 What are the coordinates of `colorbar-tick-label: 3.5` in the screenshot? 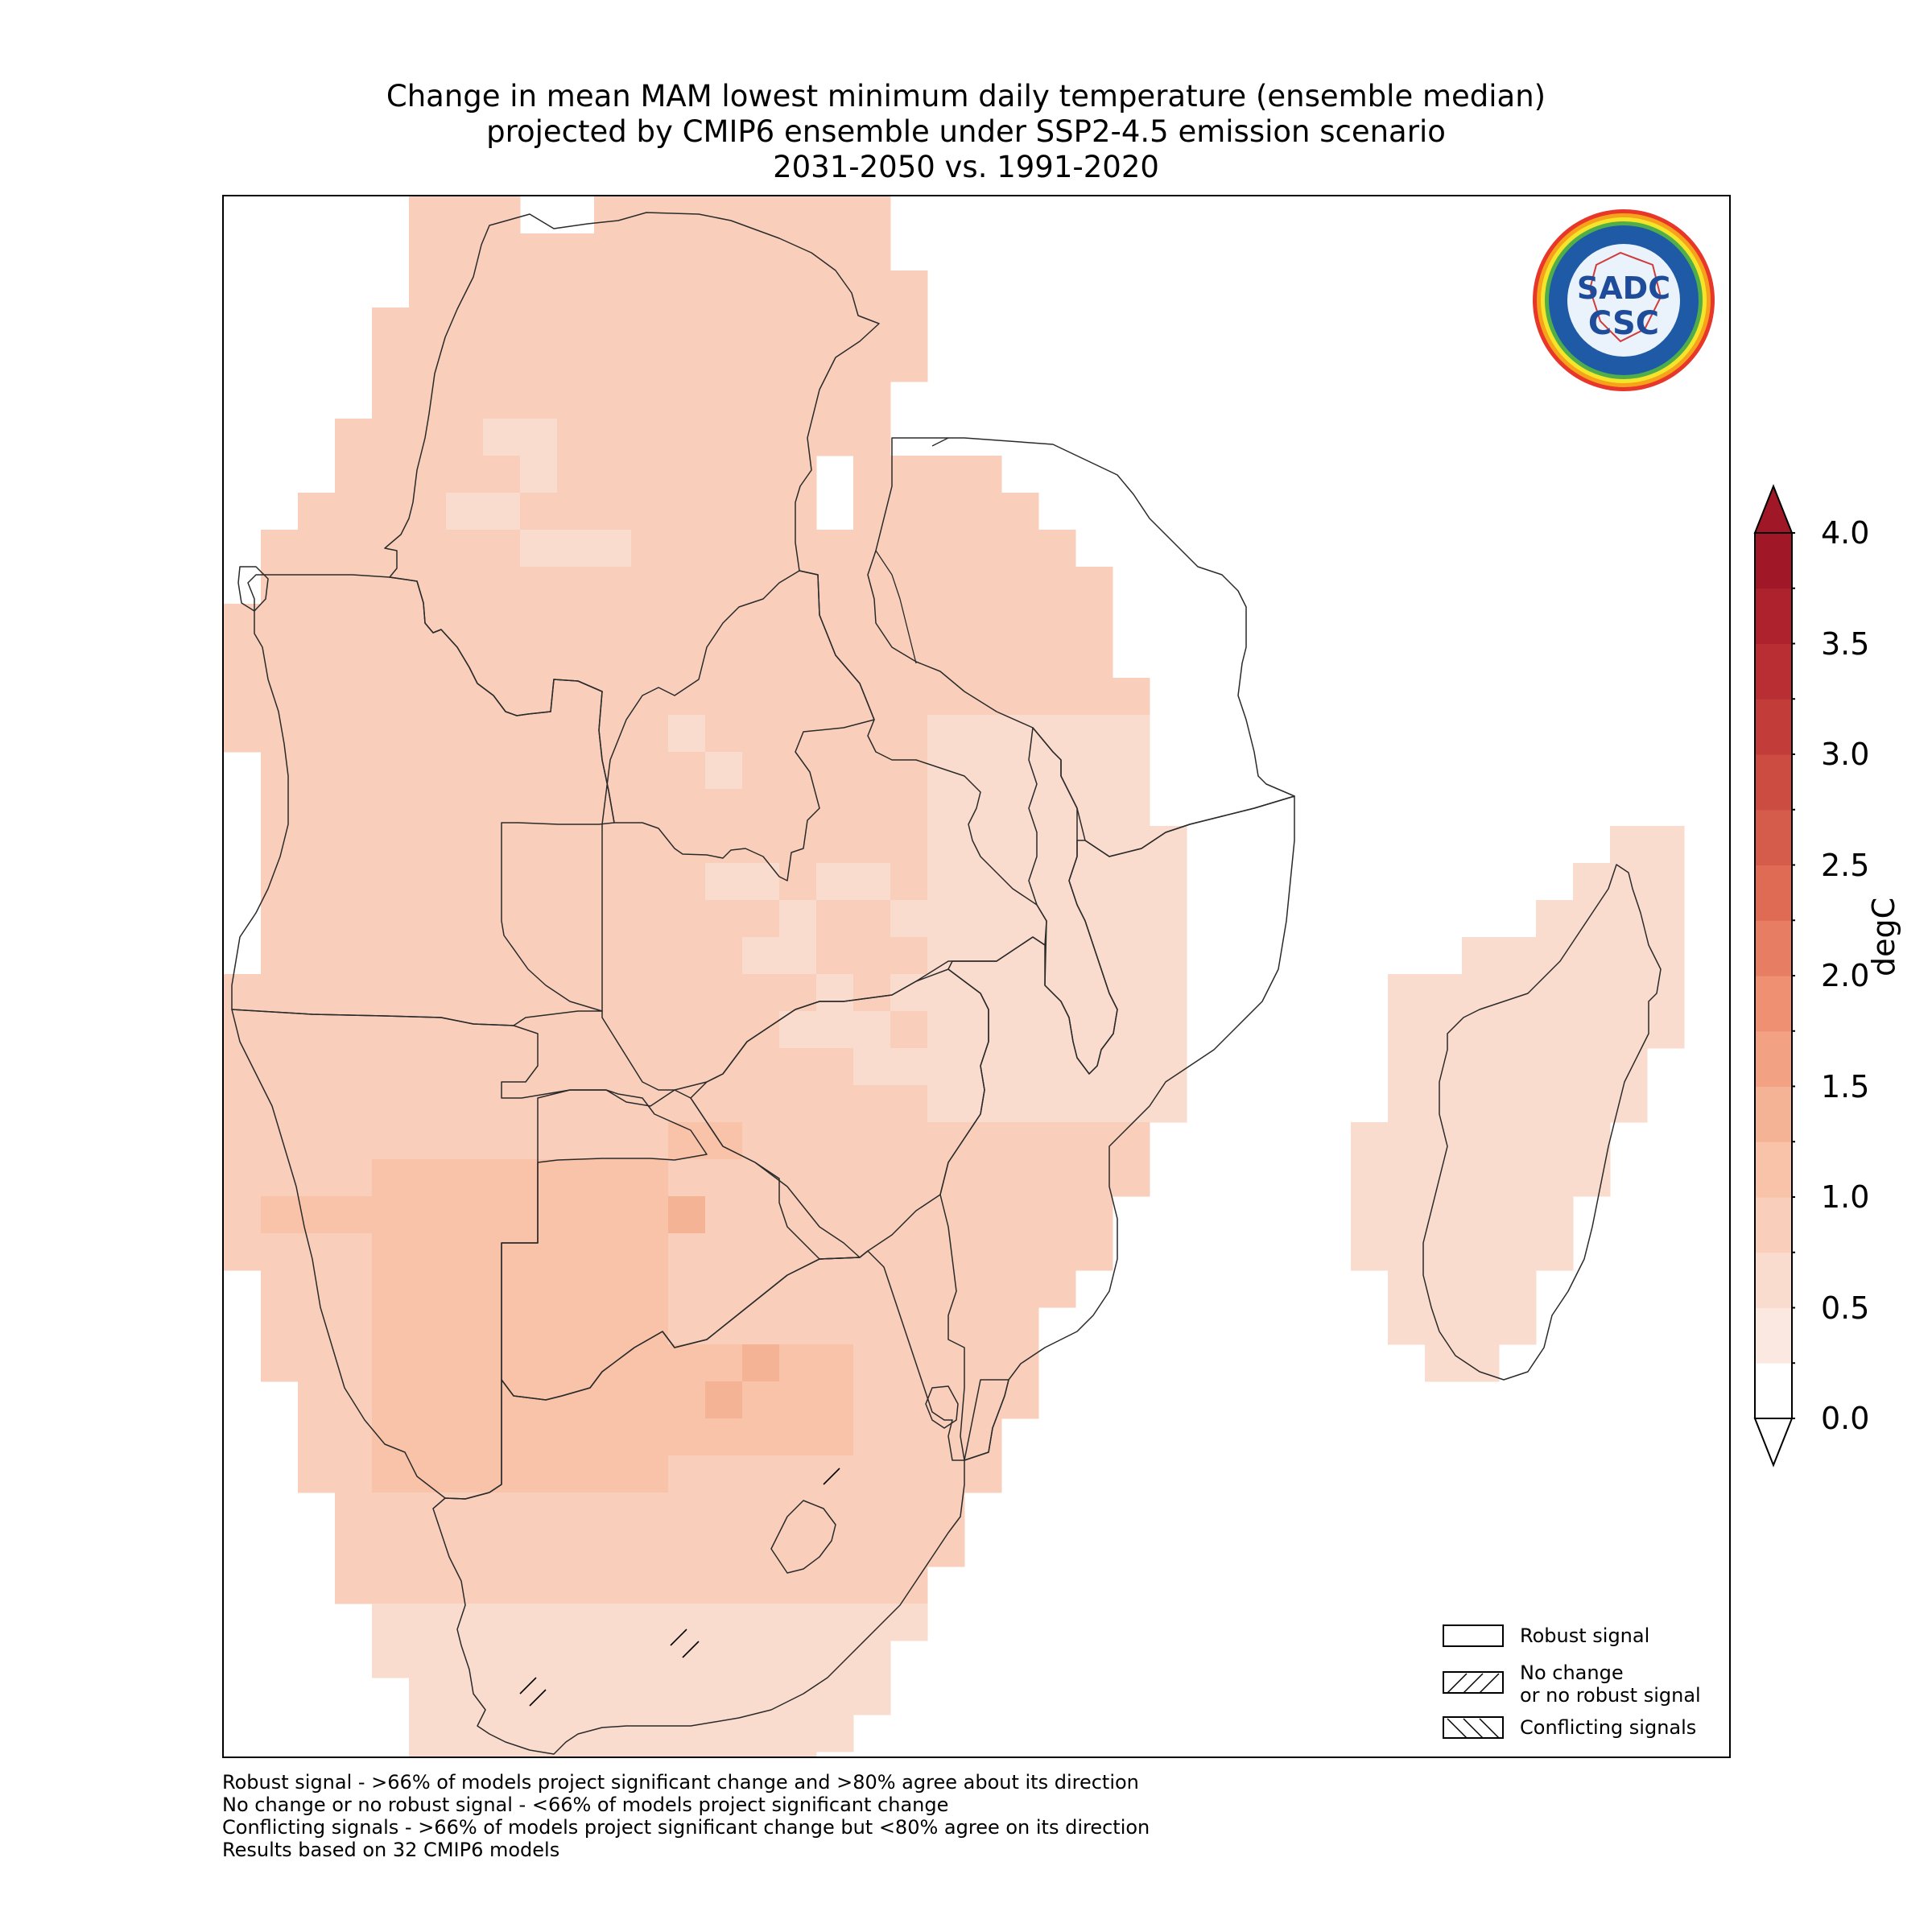 It's located at (1846, 643).